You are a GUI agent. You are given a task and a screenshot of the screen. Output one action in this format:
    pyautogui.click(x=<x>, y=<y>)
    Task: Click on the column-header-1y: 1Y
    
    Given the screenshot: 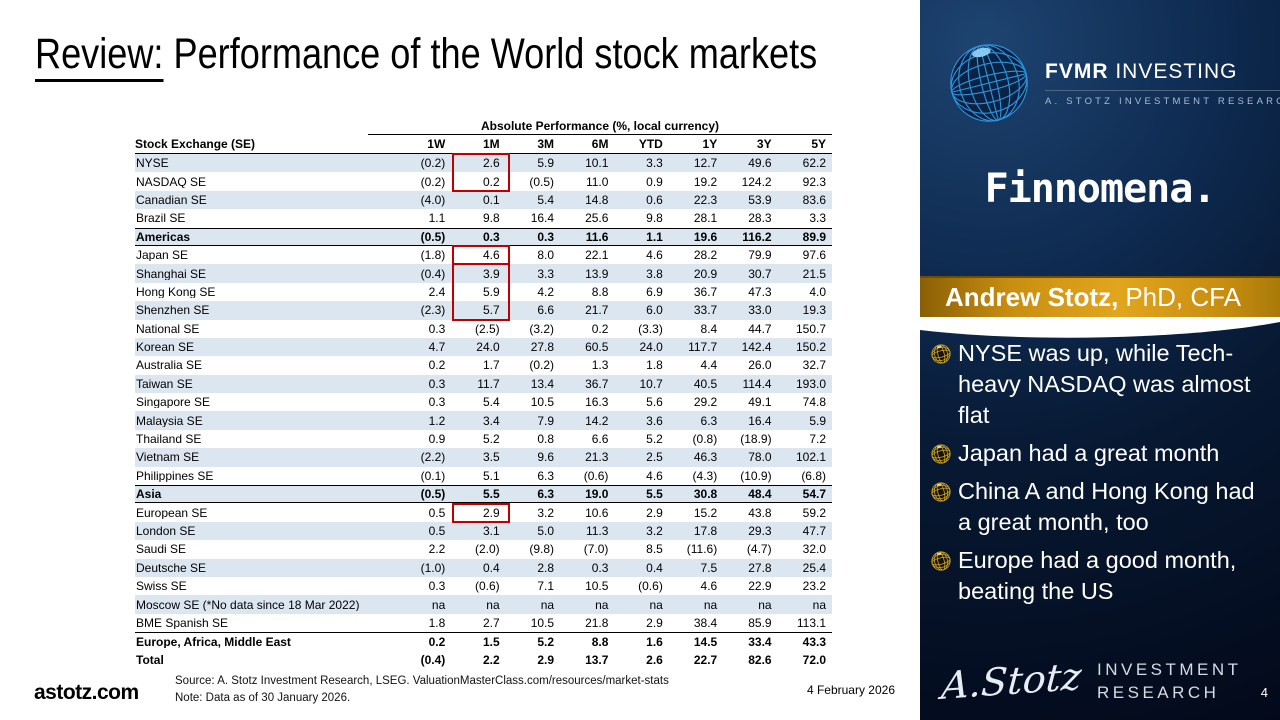 What is the action you would take?
    pyautogui.click(x=710, y=144)
    